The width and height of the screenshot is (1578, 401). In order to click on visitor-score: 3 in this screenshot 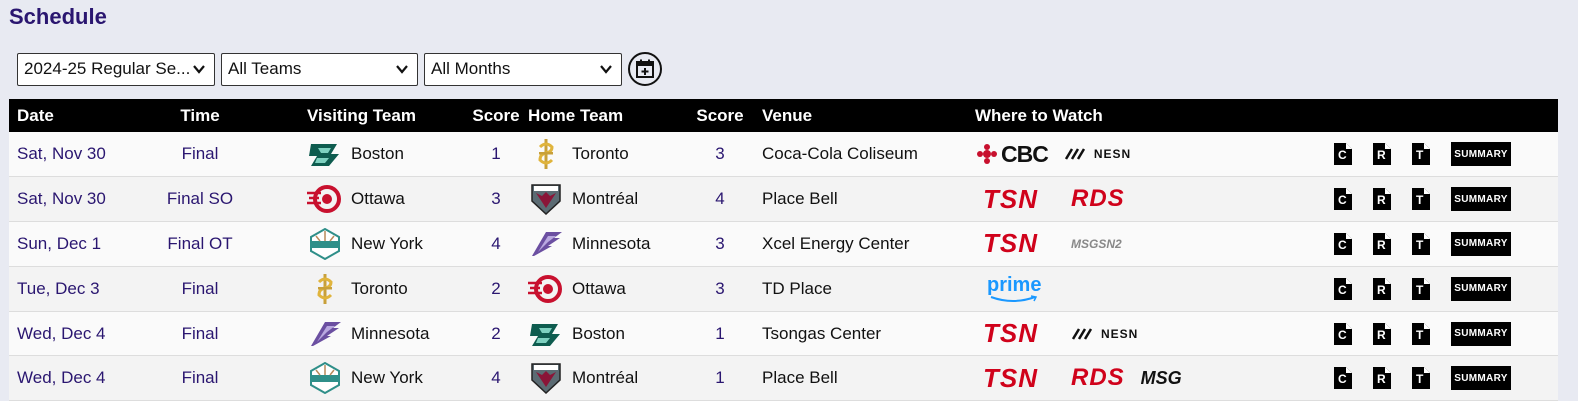, I will do `click(496, 199)`.